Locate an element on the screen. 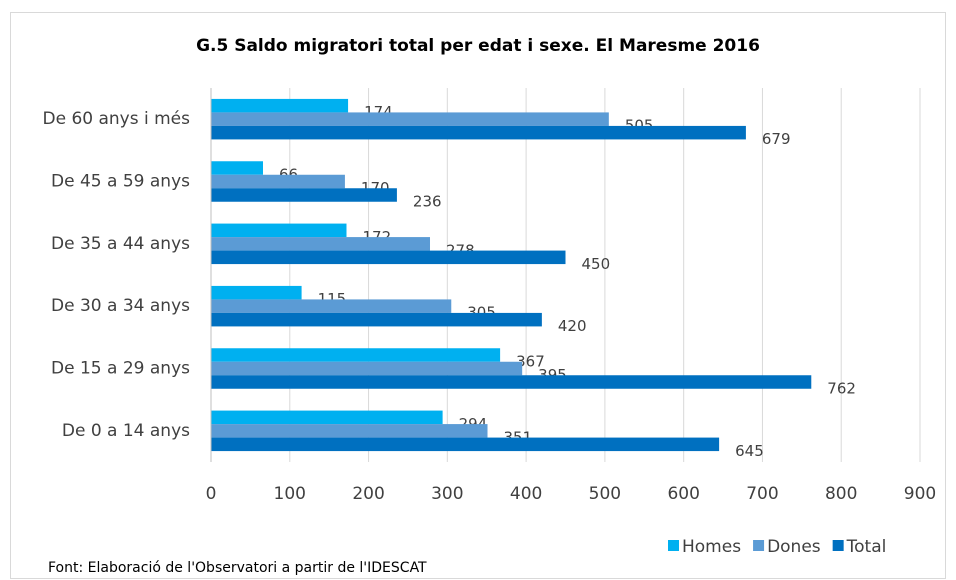  x-tick-label: 500 is located at coordinates (605, 494).